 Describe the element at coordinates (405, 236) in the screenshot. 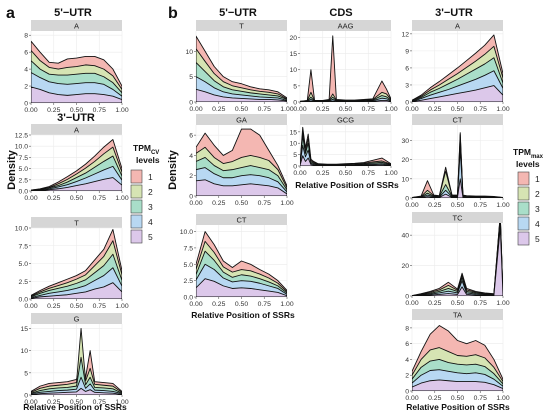

I see `y-tick-label: 40` at that location.